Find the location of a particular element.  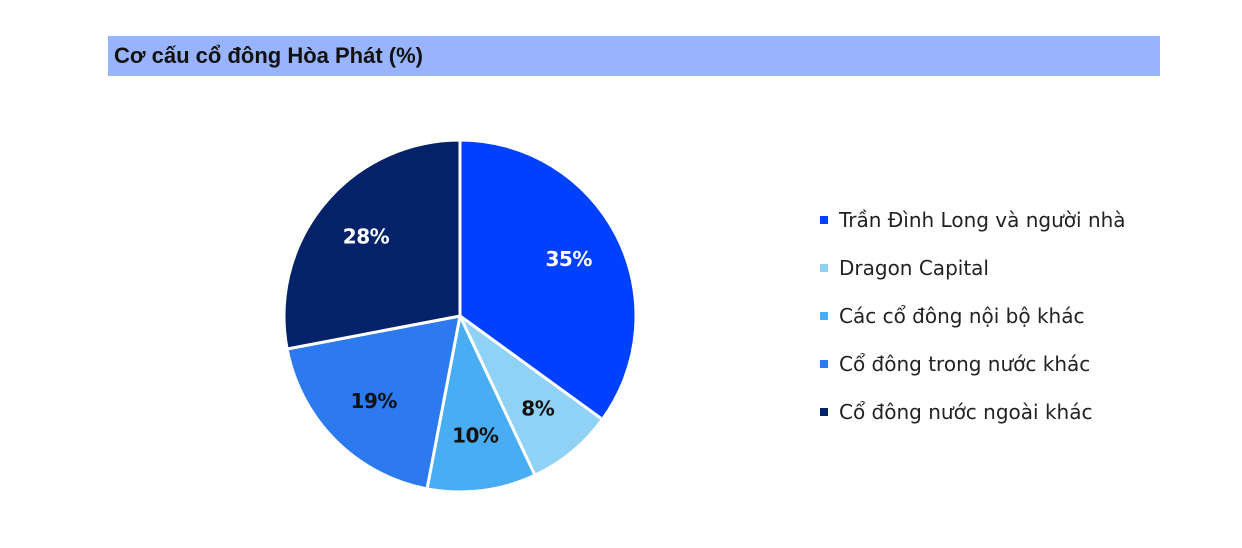

pie-slice-label-5: 28% is located at coordinates (366, 237).